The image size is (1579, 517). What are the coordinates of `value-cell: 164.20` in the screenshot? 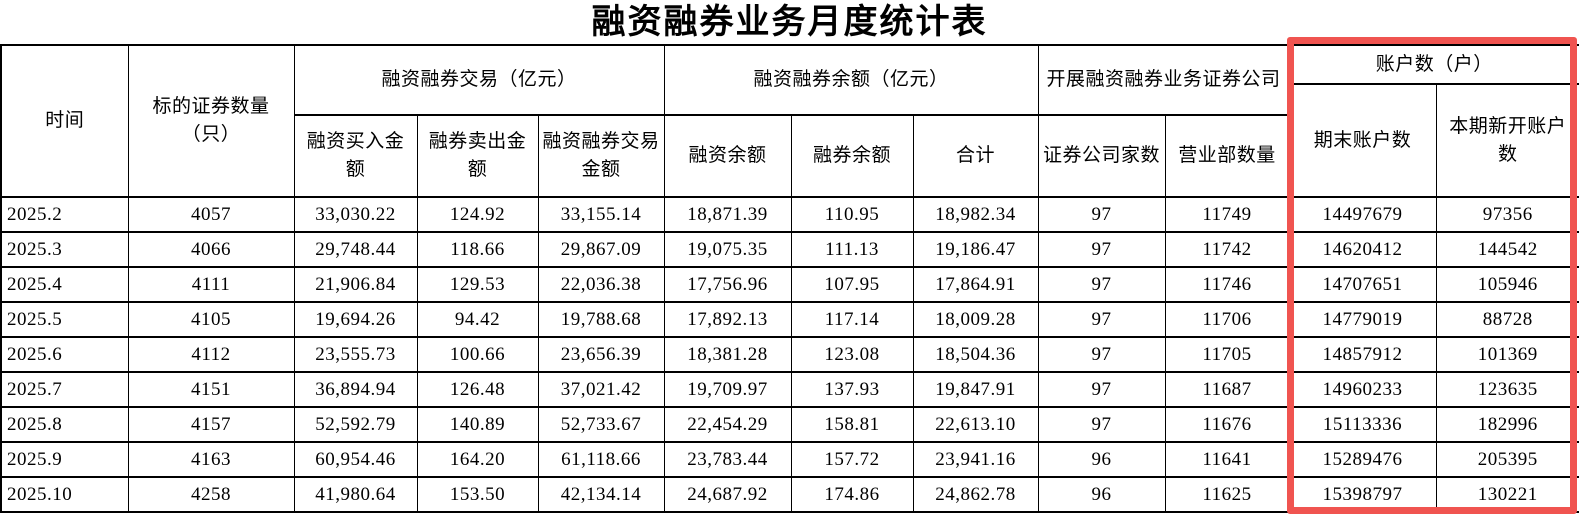 It's located at (477, 459).